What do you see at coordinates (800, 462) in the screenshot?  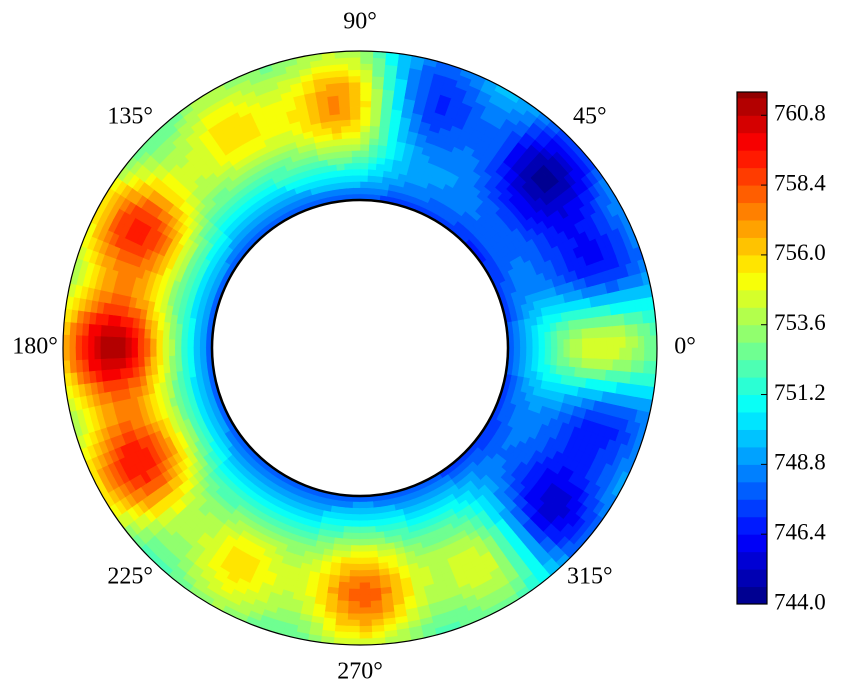 I see `colorbar-tick-label: 748.8` at bounding box center [800, 462].